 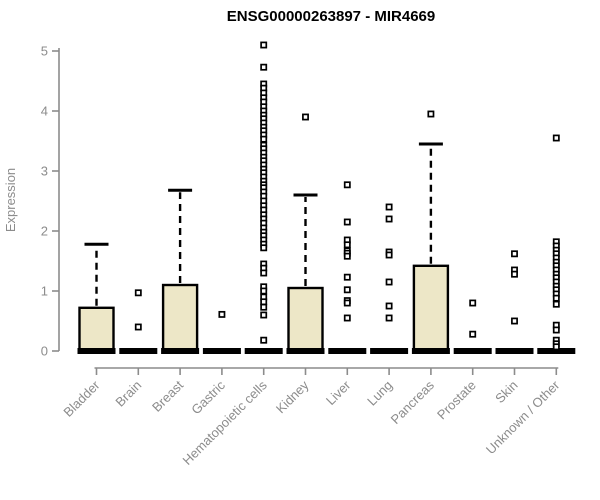 What do you see at coordinates (523, 417) in the screenshot?
I see `x-tick-label: Unknown / Other` at bounding box center [523, 417].